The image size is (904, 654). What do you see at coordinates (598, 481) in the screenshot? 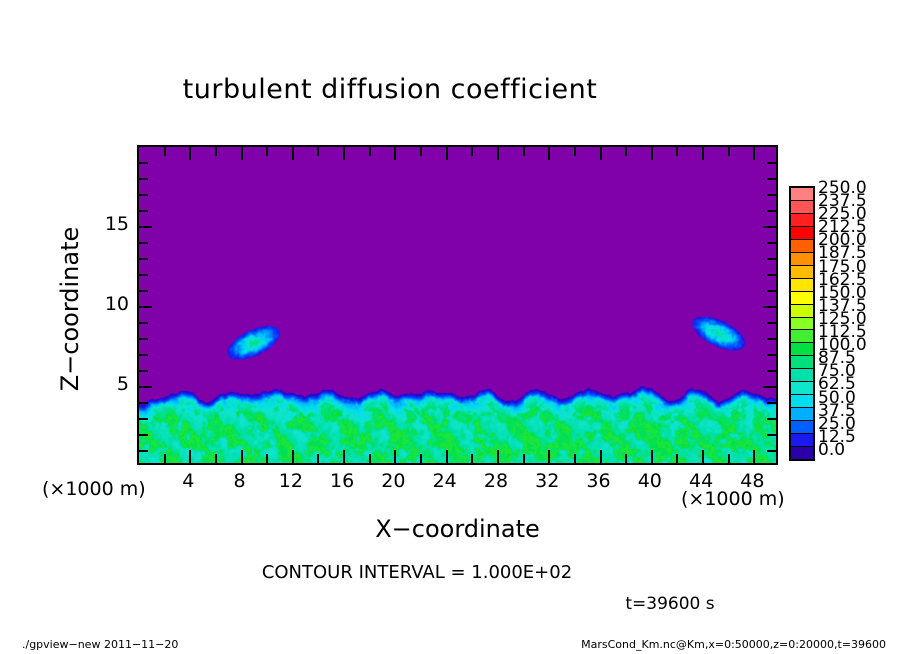
I see `x-axis-tick-label: 36` at bounding box center [598, 481].